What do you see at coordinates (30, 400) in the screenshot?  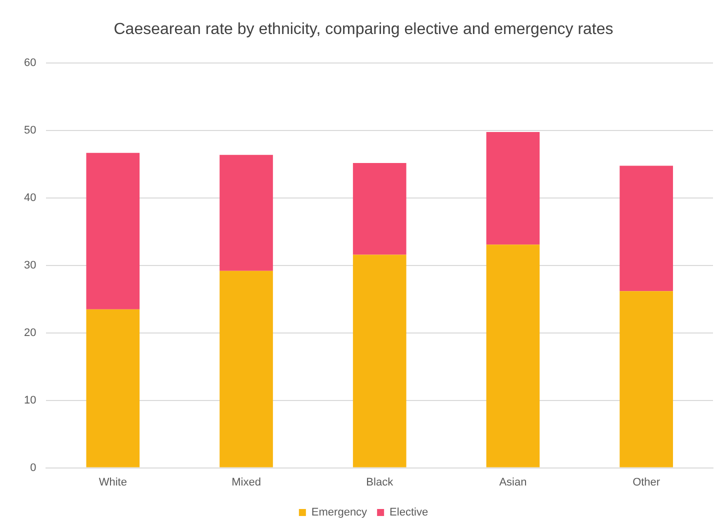 I see `y-tick-label: 10` at bounding box center [30, 400].